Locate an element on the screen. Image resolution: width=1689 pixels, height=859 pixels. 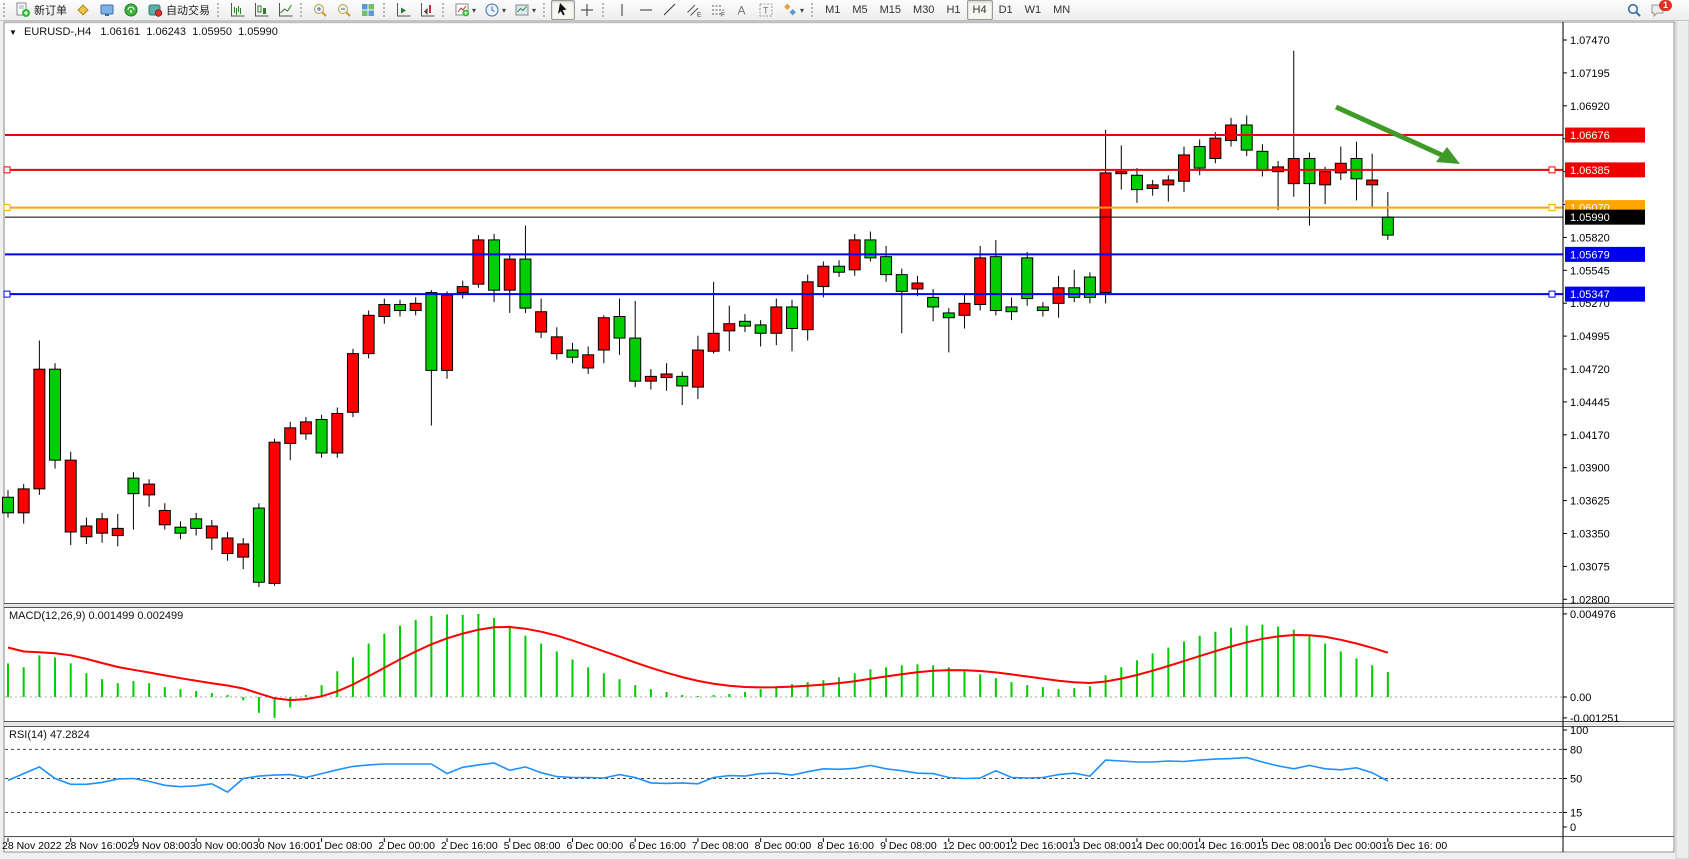
cursor-button is located at coordinates (563, 10).